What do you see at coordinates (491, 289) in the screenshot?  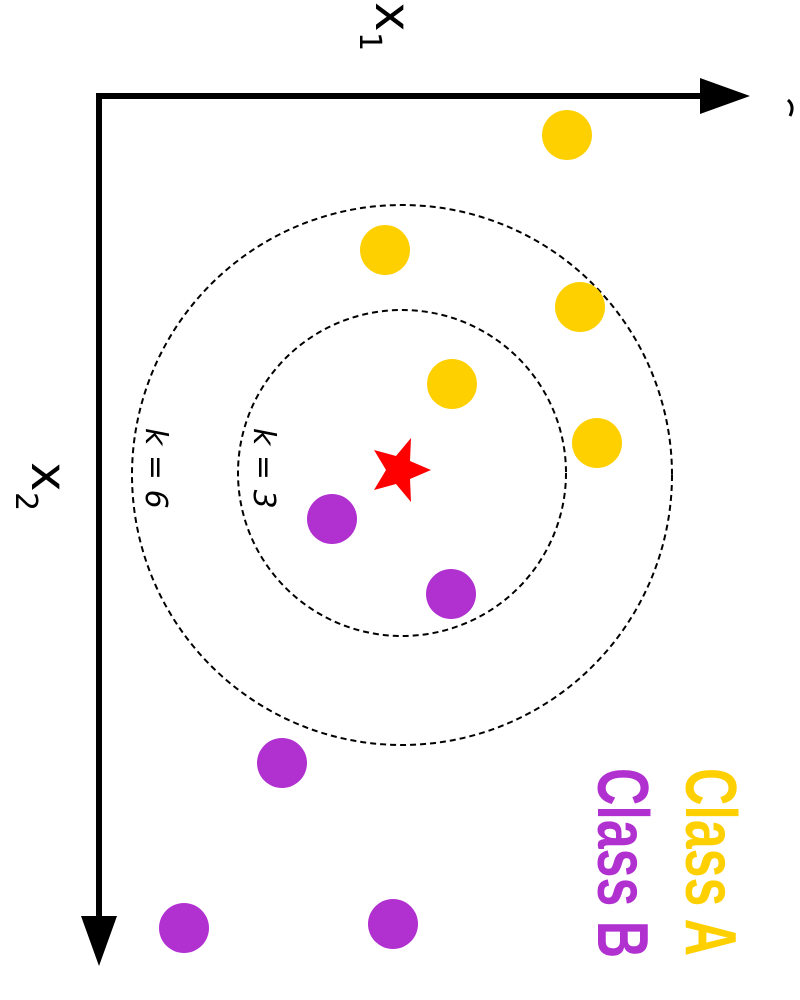 I see `class-a-points` at bounding box center [491, 289].